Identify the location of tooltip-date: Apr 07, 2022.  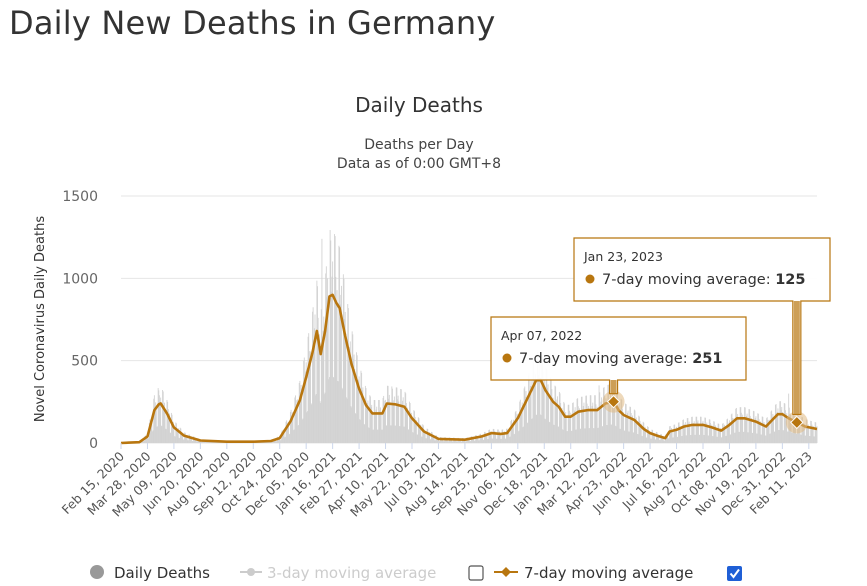
(541, 335).